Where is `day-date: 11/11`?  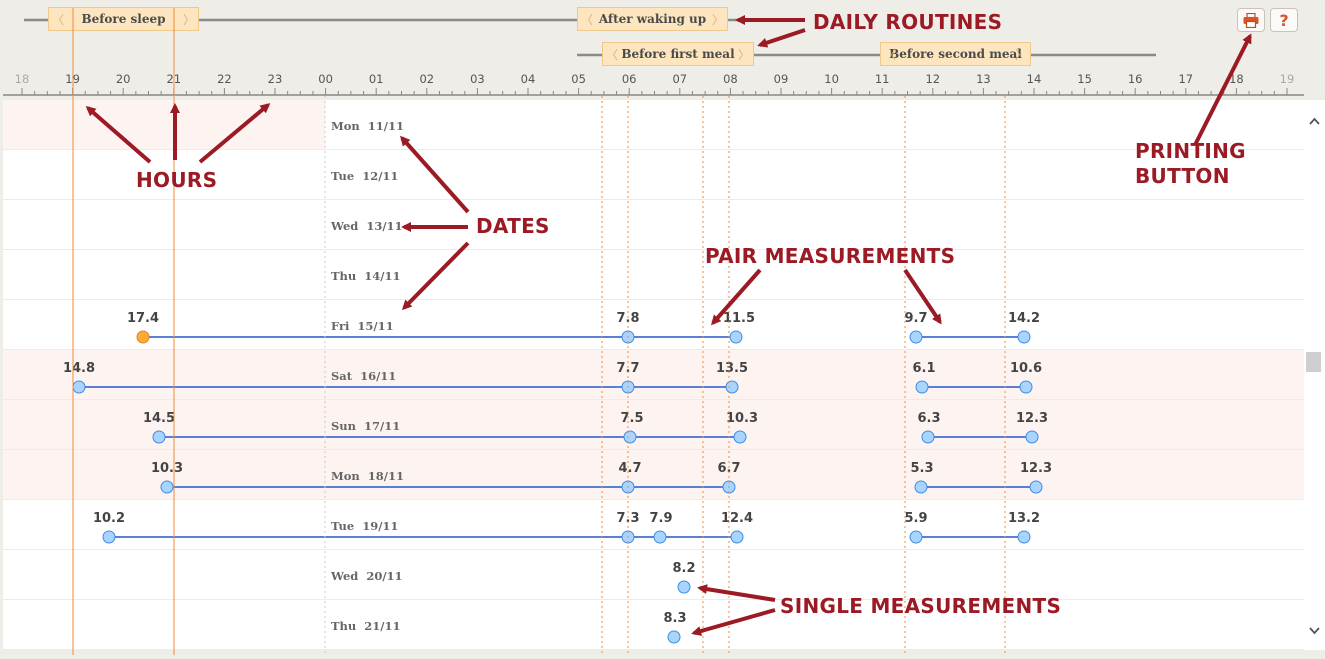 day-date: 11/11 is located at coordinates (385, 126).